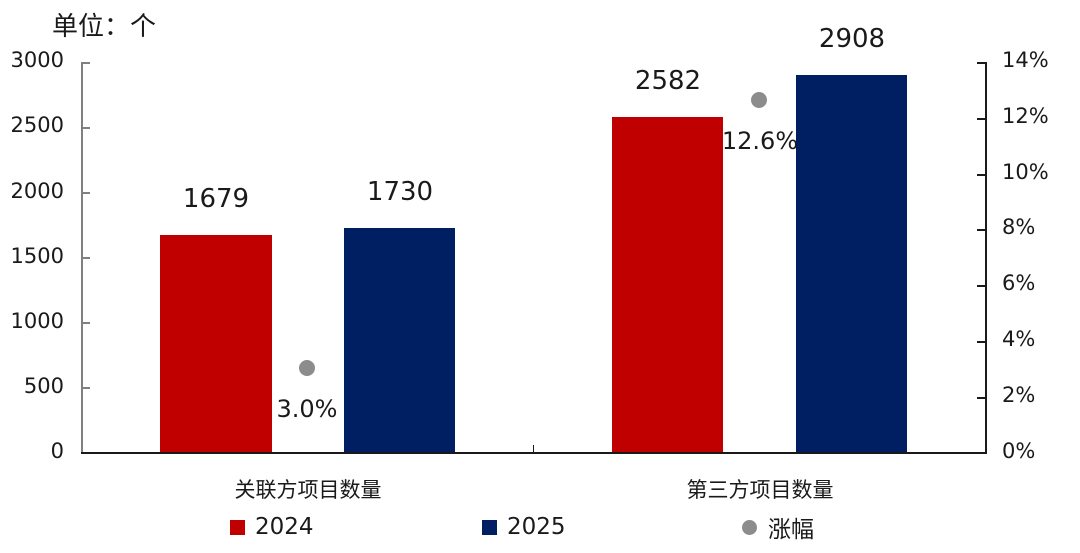 This screenshot has width=1080, height=553. I want to click on legend-item-2025: 2025, so click(524, 527).